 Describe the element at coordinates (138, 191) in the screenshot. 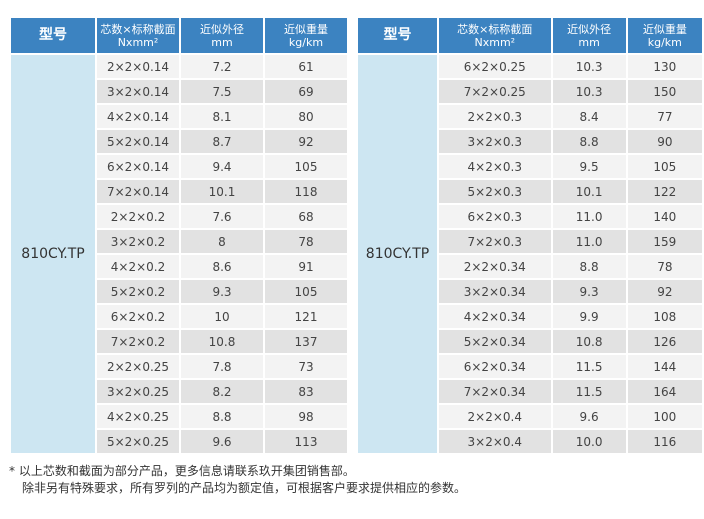

I see `spec-cell: 7×2×0.14` at that location.